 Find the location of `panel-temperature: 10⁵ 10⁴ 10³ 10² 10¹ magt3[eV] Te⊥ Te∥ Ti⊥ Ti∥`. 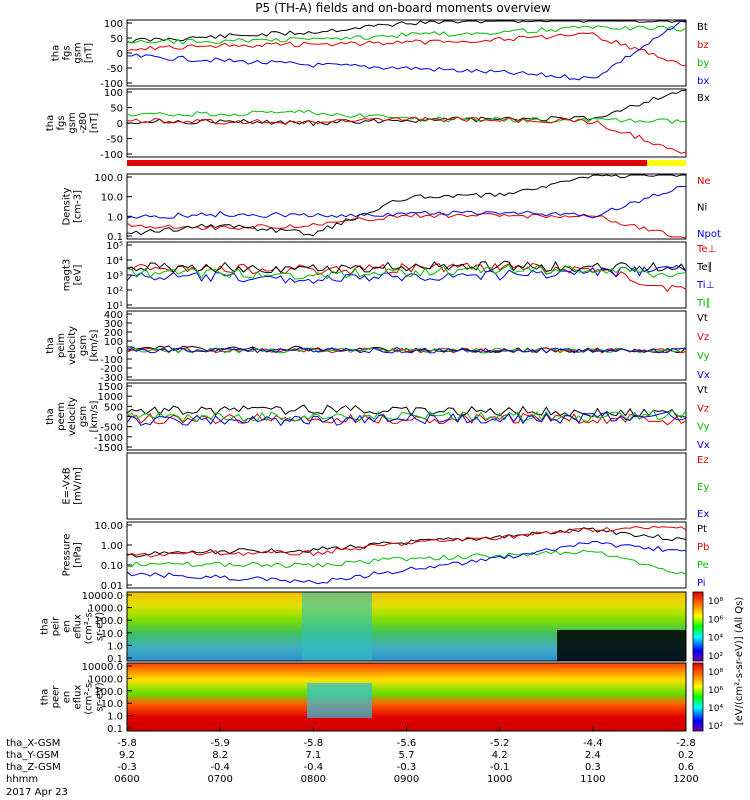

panel-temperature: 10⁵ 10⁴ 10³ 10² 10¹ magt3[eV] Te⊥ Te∥ Ti⊥ Ti∥ is located at coordinates (389, 276).